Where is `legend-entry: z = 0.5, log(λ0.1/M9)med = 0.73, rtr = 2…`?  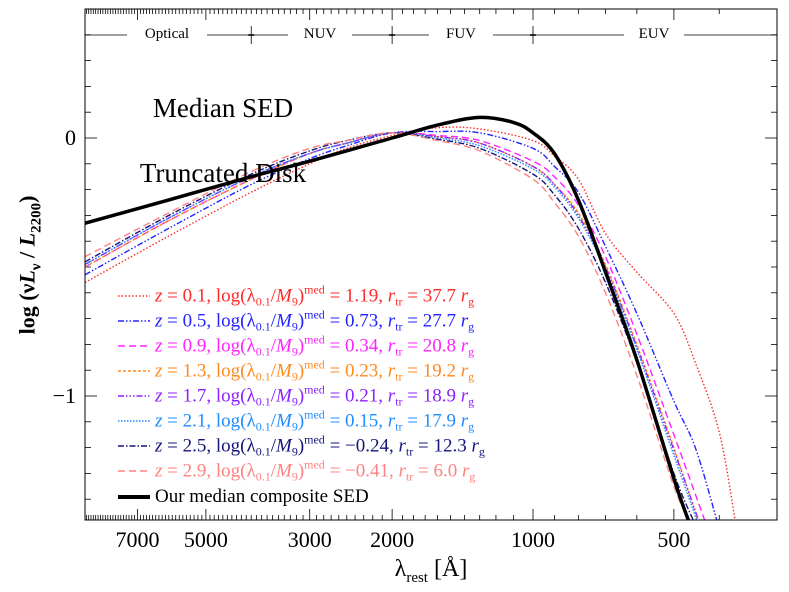
legend-entry: z = 0.5, log(λ0.1/M9)med = 0.73, rtr = 2… is located at coordinates (314, 321).